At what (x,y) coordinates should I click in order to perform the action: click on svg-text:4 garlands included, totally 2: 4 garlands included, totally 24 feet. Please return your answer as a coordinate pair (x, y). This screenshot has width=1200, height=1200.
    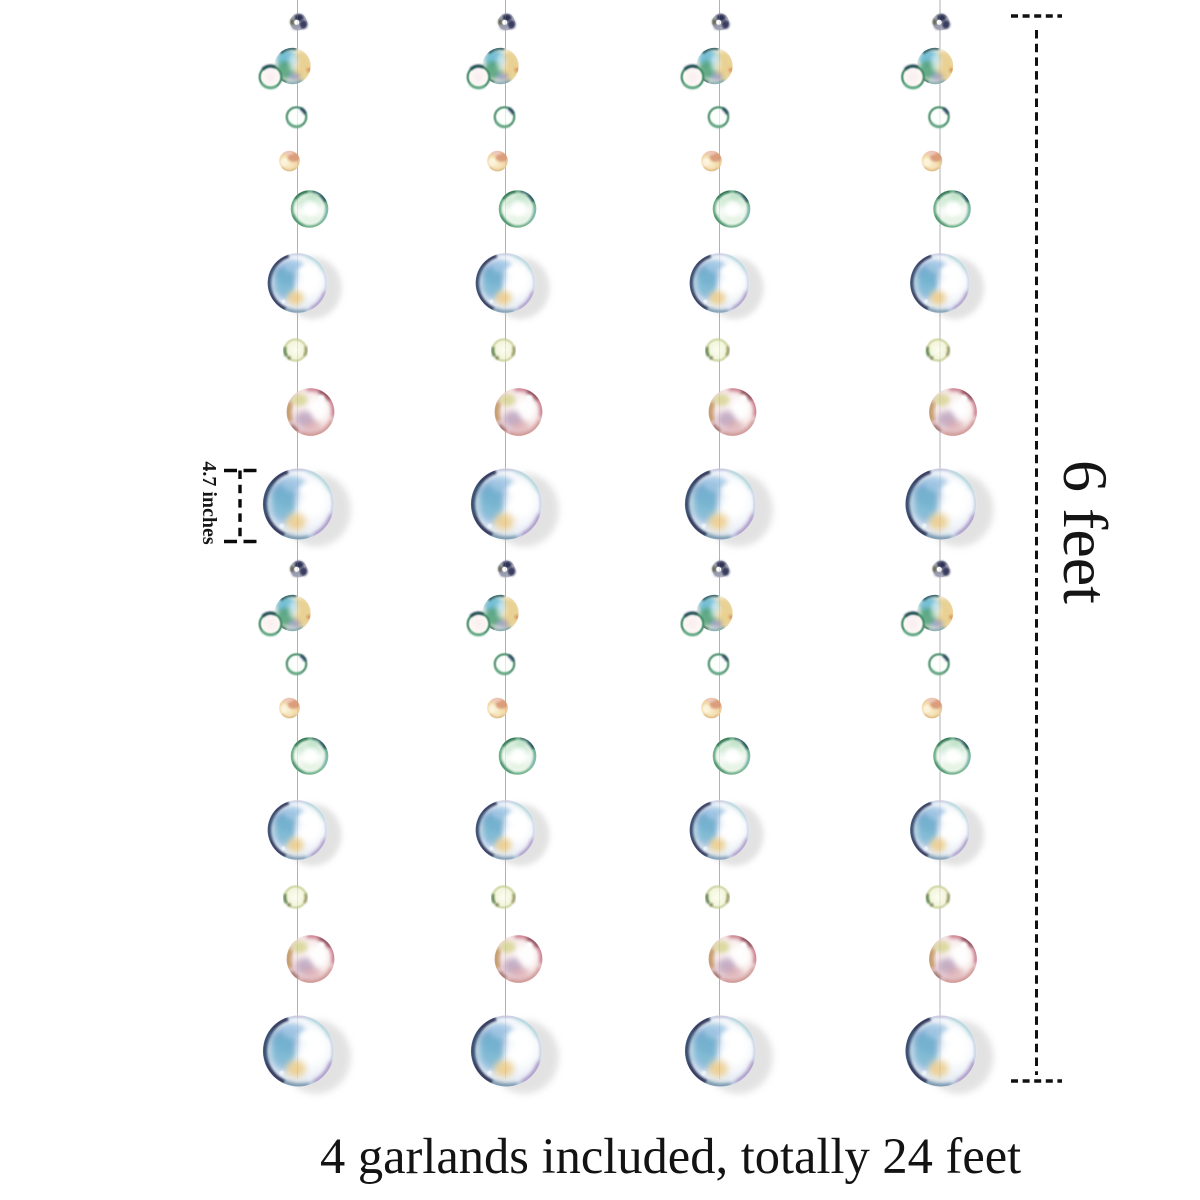
    Looking at the image, I should click on (670, 1156).